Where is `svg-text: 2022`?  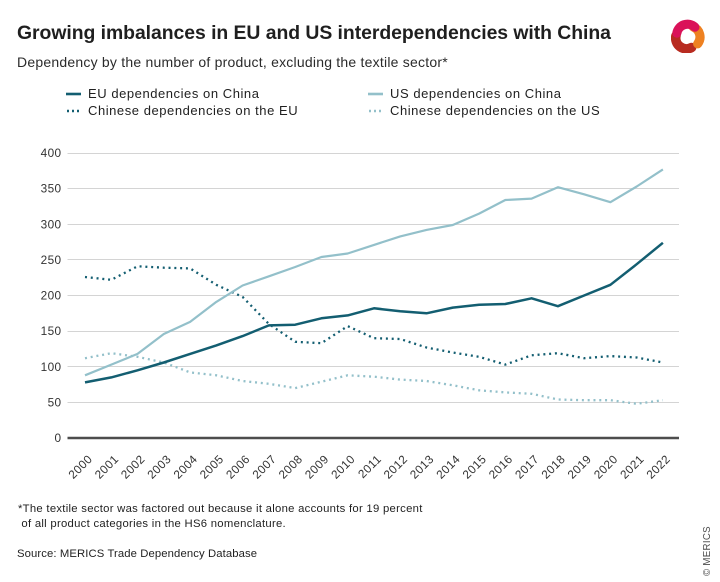
svg-text: 2022 is located at coordinates (658, 467).